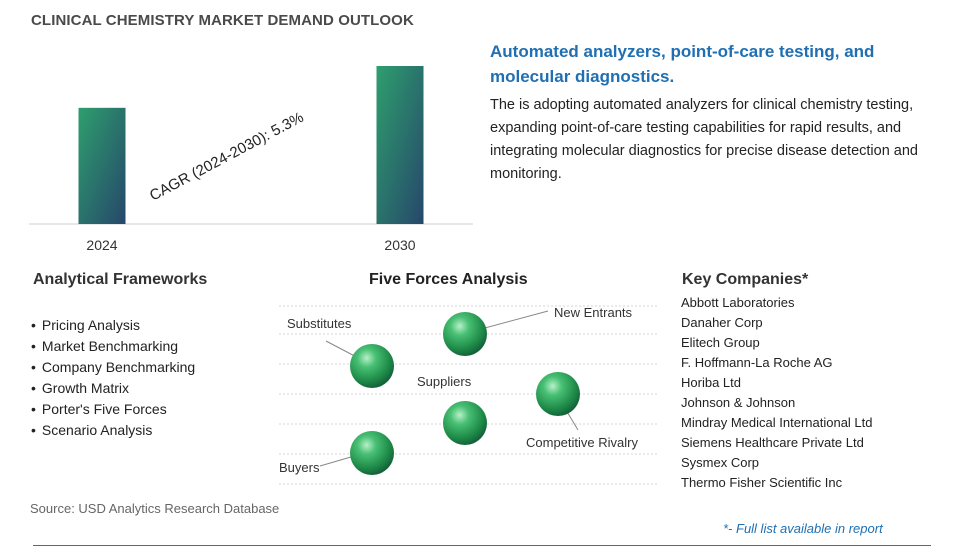 Image resolution: width=958 pixels, height=559 pixels. Describe the element at coordinates (113, 346) in the screenshot. I see `list-item: Market Benchmarking` at that location.